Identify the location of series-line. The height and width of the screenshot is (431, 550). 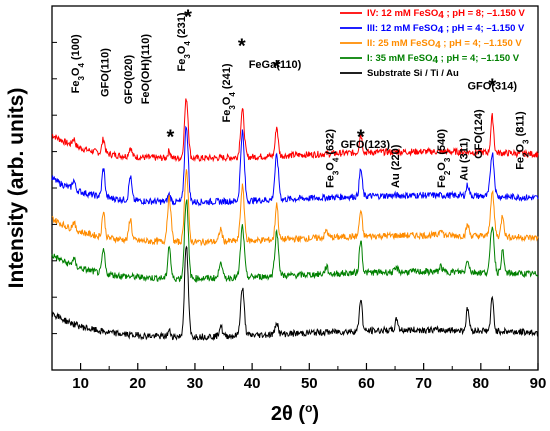
(295, 130).